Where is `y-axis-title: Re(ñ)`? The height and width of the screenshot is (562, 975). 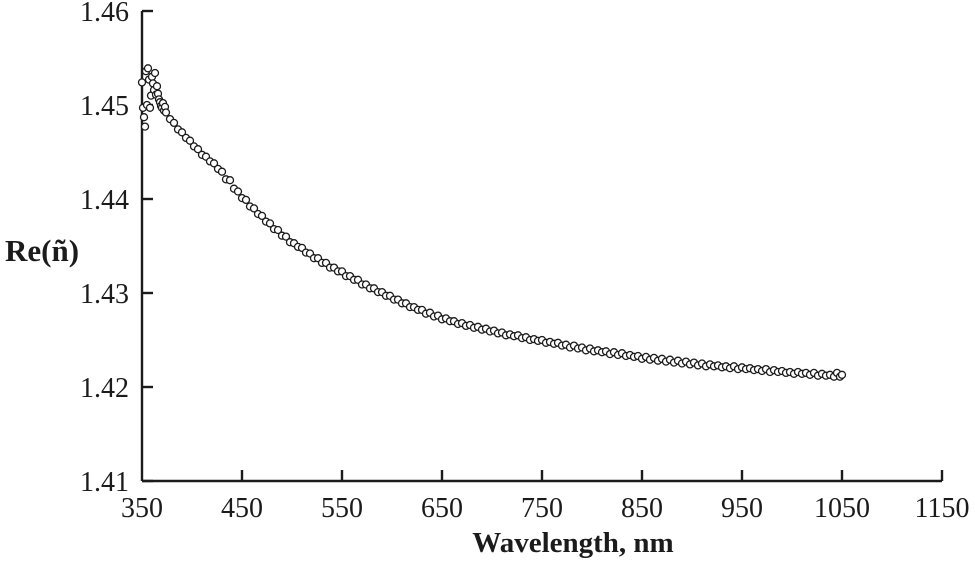 y-axis-title: Re(ñ) is located at coordinates (42, 250).